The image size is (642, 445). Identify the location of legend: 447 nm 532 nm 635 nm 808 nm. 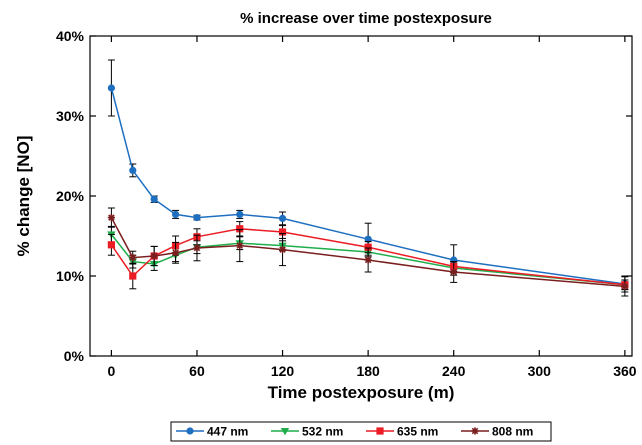
(361, 431).